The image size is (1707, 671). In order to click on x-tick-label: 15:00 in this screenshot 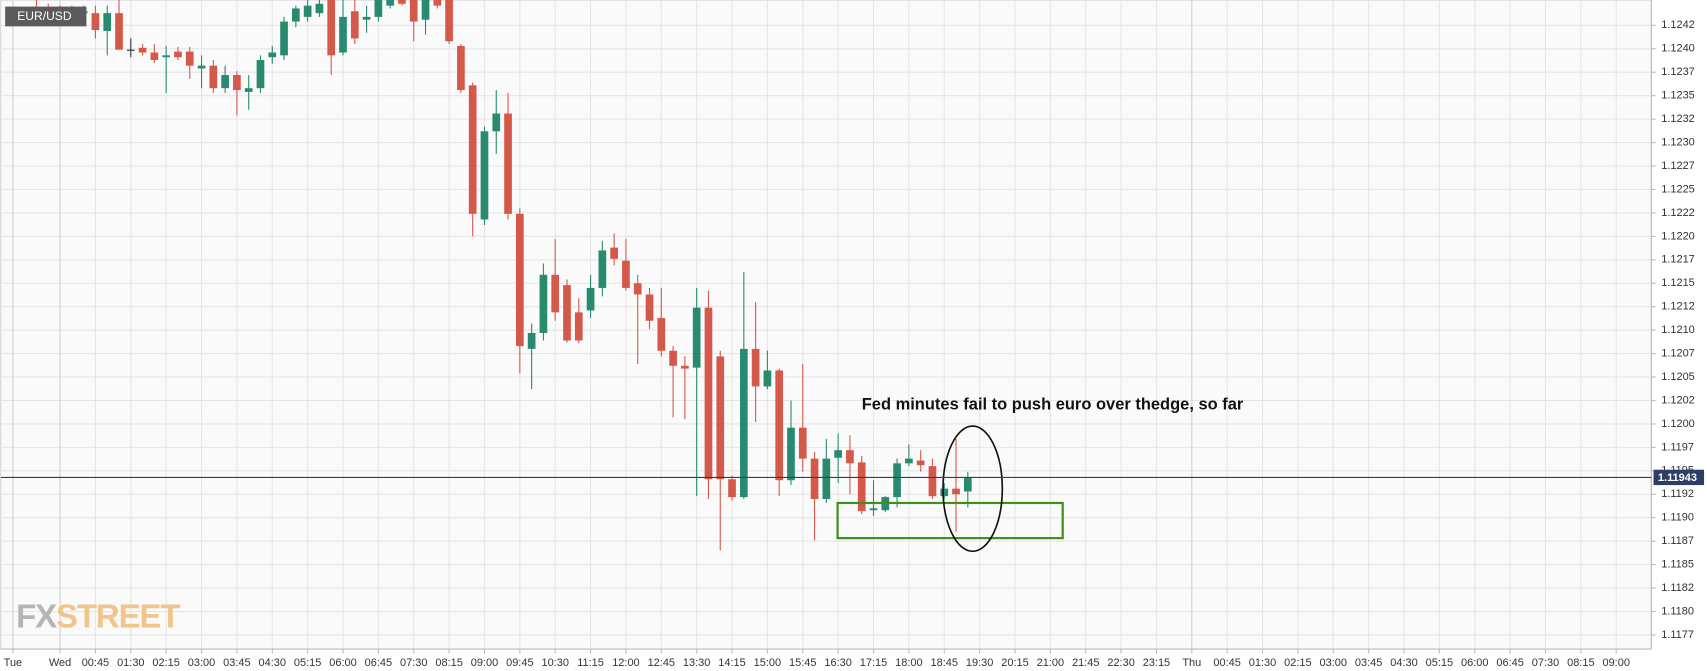, I will do `click(767, 663)`.